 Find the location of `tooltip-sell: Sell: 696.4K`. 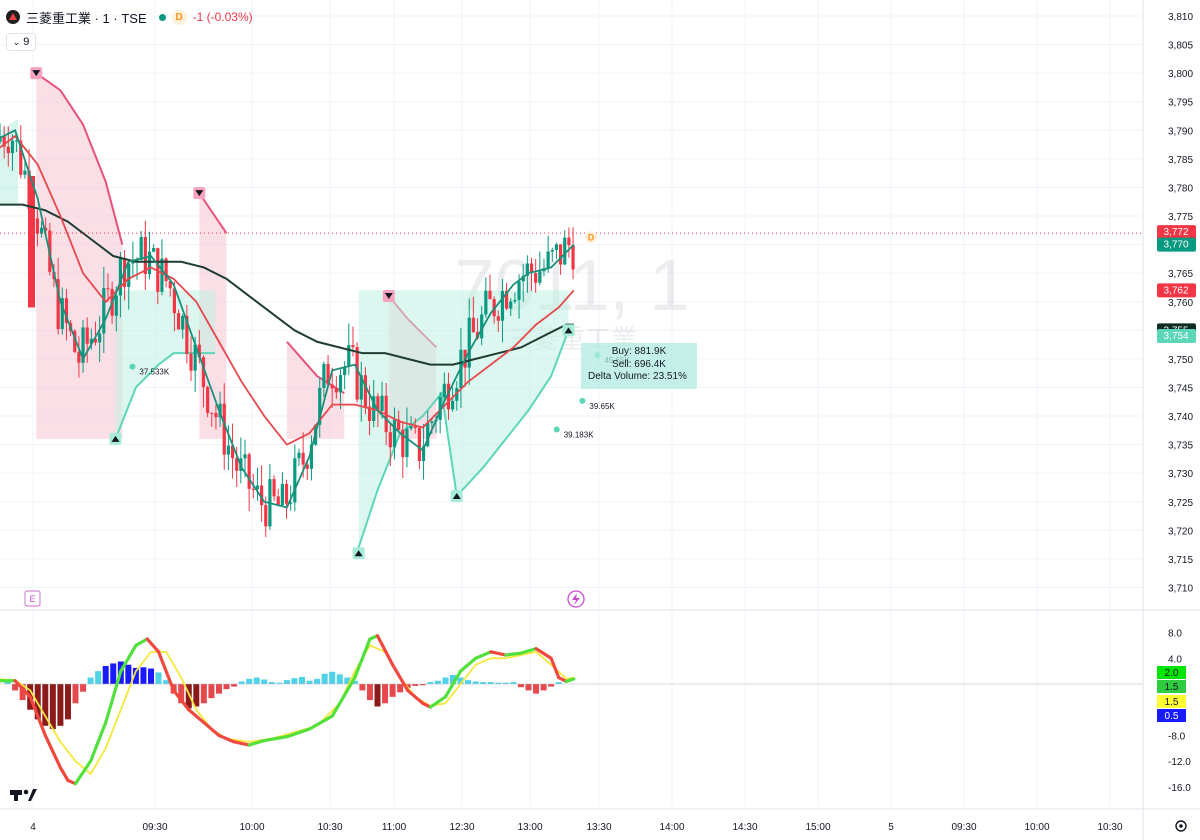

tooltip-sell: Sell: 696.4K is located at coordinates (639, 364).